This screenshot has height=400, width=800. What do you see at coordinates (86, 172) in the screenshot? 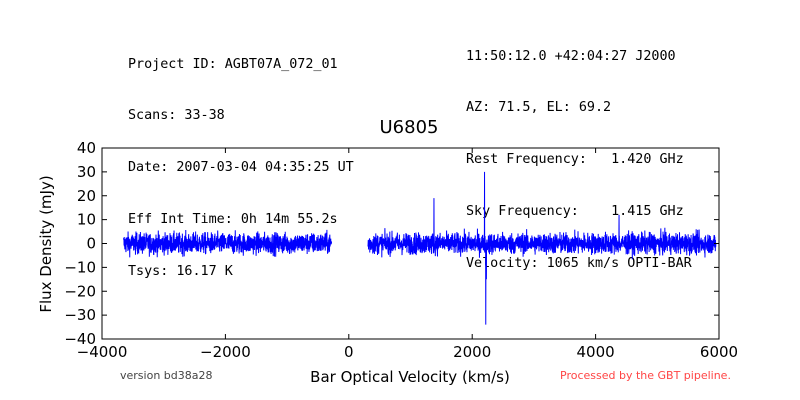
I see `y-tick-label: 30` at bounding box center [86, 172].